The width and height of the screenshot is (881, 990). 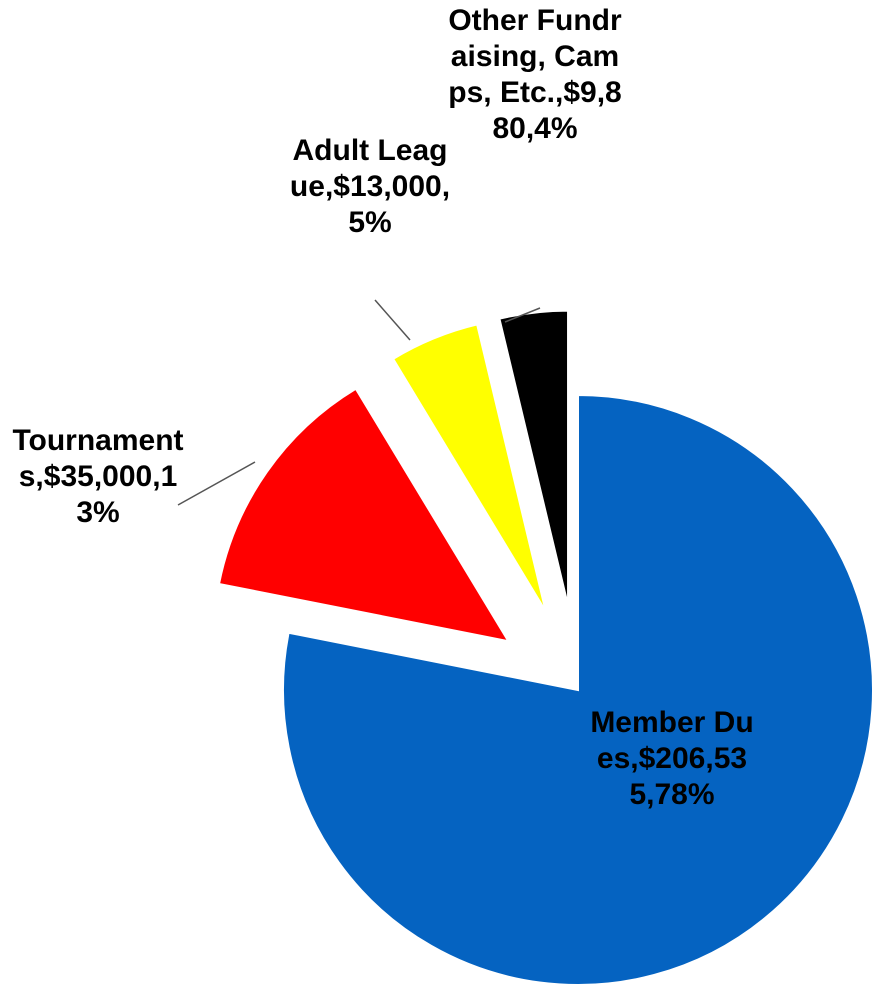 I want to click on data-label-text: Member Dues,$206,535,78%, so click(x=672, y=759).